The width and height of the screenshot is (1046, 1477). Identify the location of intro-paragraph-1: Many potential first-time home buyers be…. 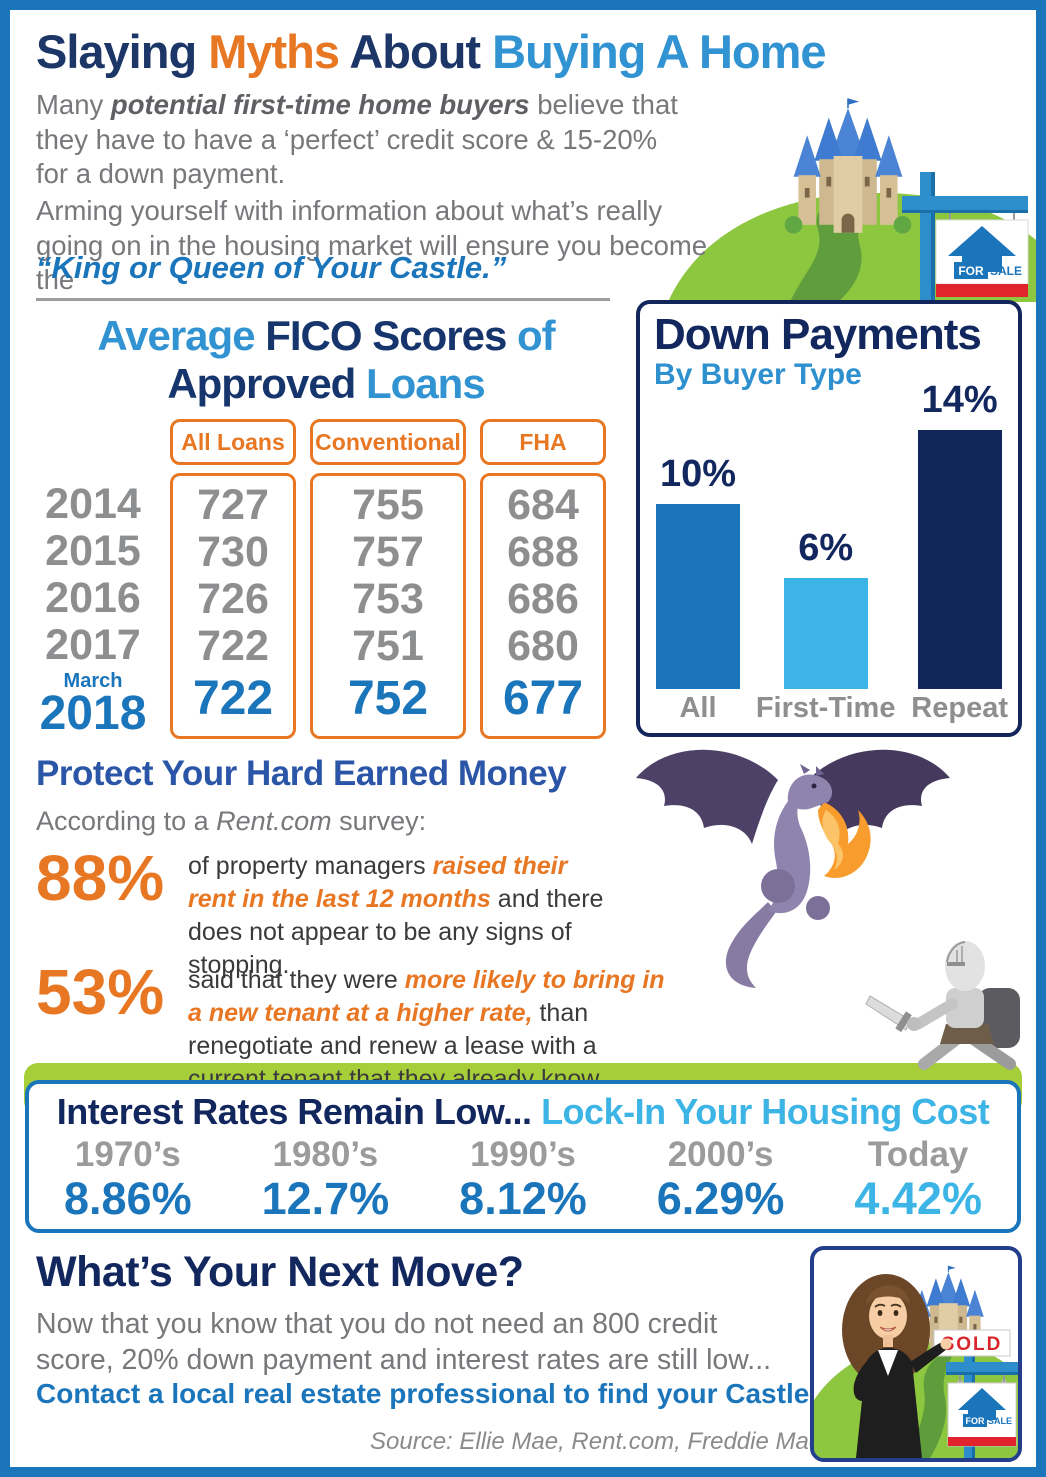
(366, 140).